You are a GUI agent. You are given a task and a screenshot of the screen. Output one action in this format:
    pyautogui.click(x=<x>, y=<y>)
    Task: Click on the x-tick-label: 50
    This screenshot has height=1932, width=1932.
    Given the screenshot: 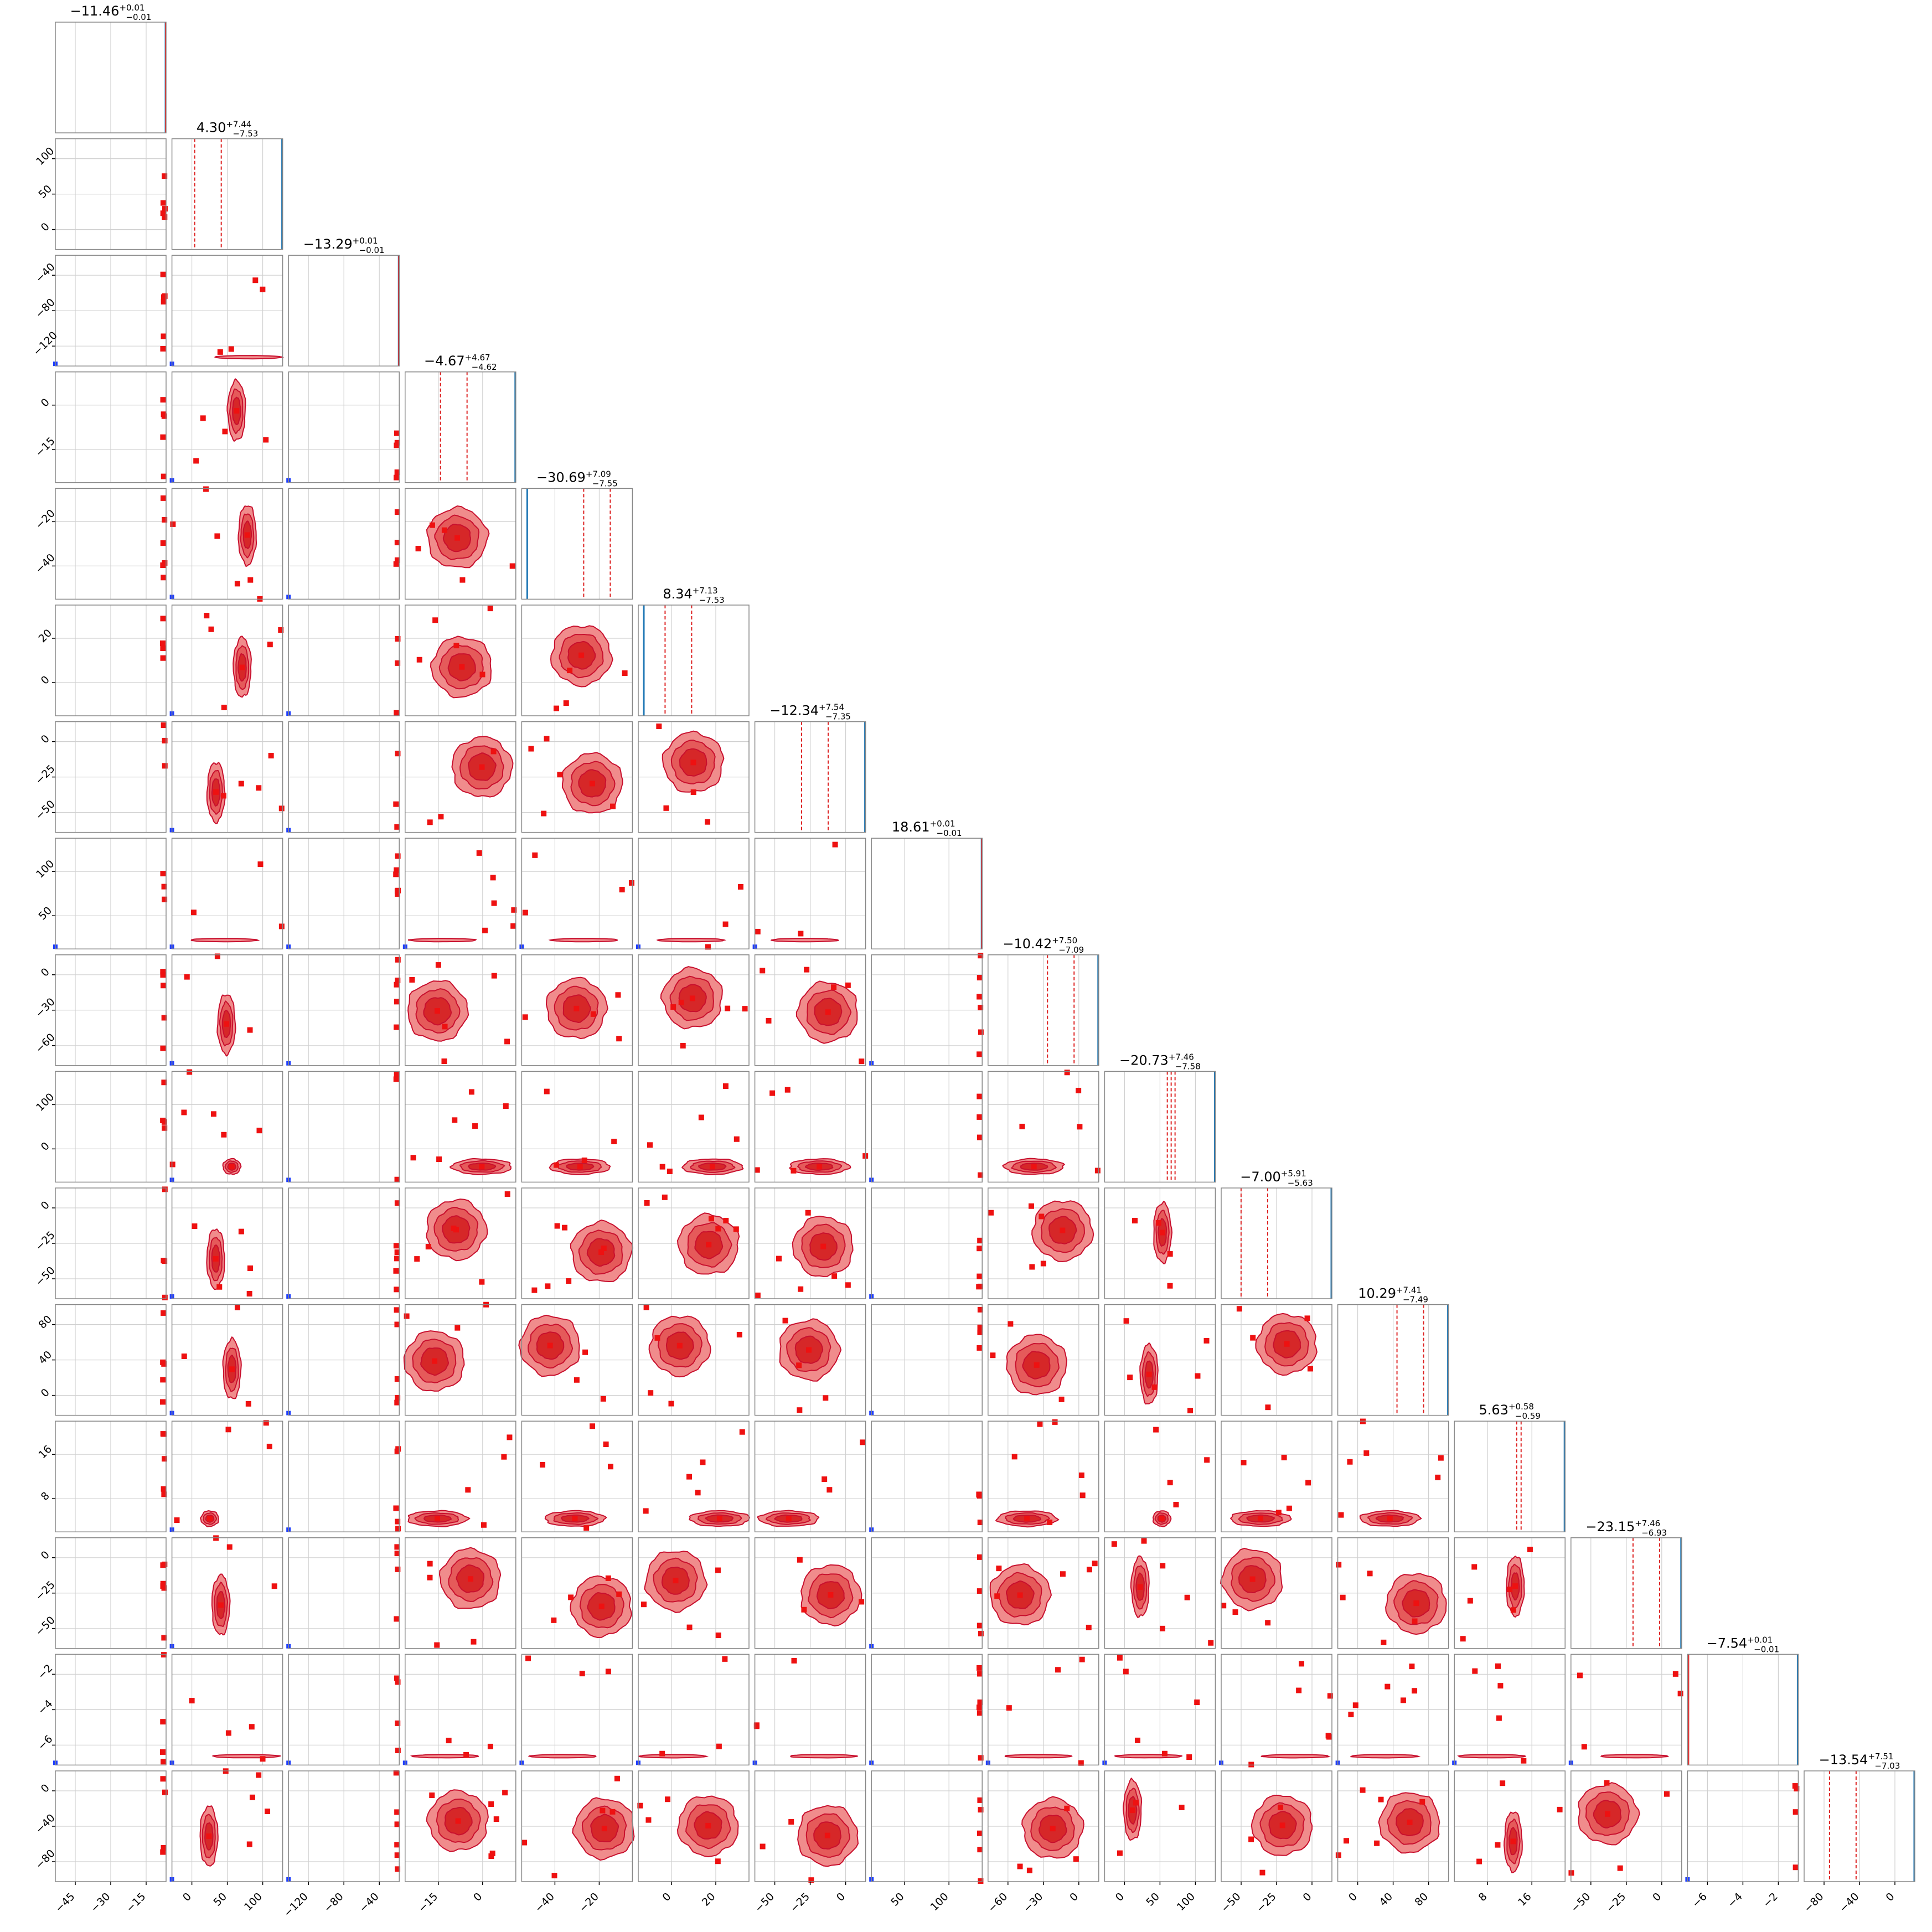 What is the action you would take?
    pyautogui.click(x=220, y=1899)
    